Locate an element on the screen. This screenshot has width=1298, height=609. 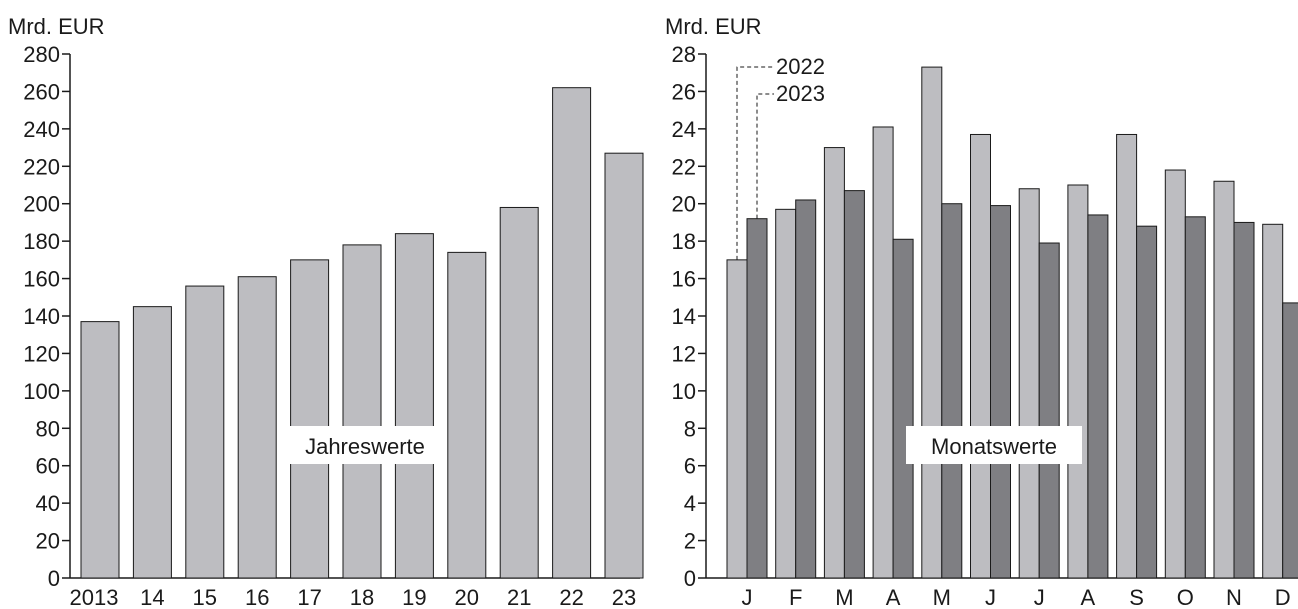
x-tick-label: 18 is located at coordinates (362, 597).